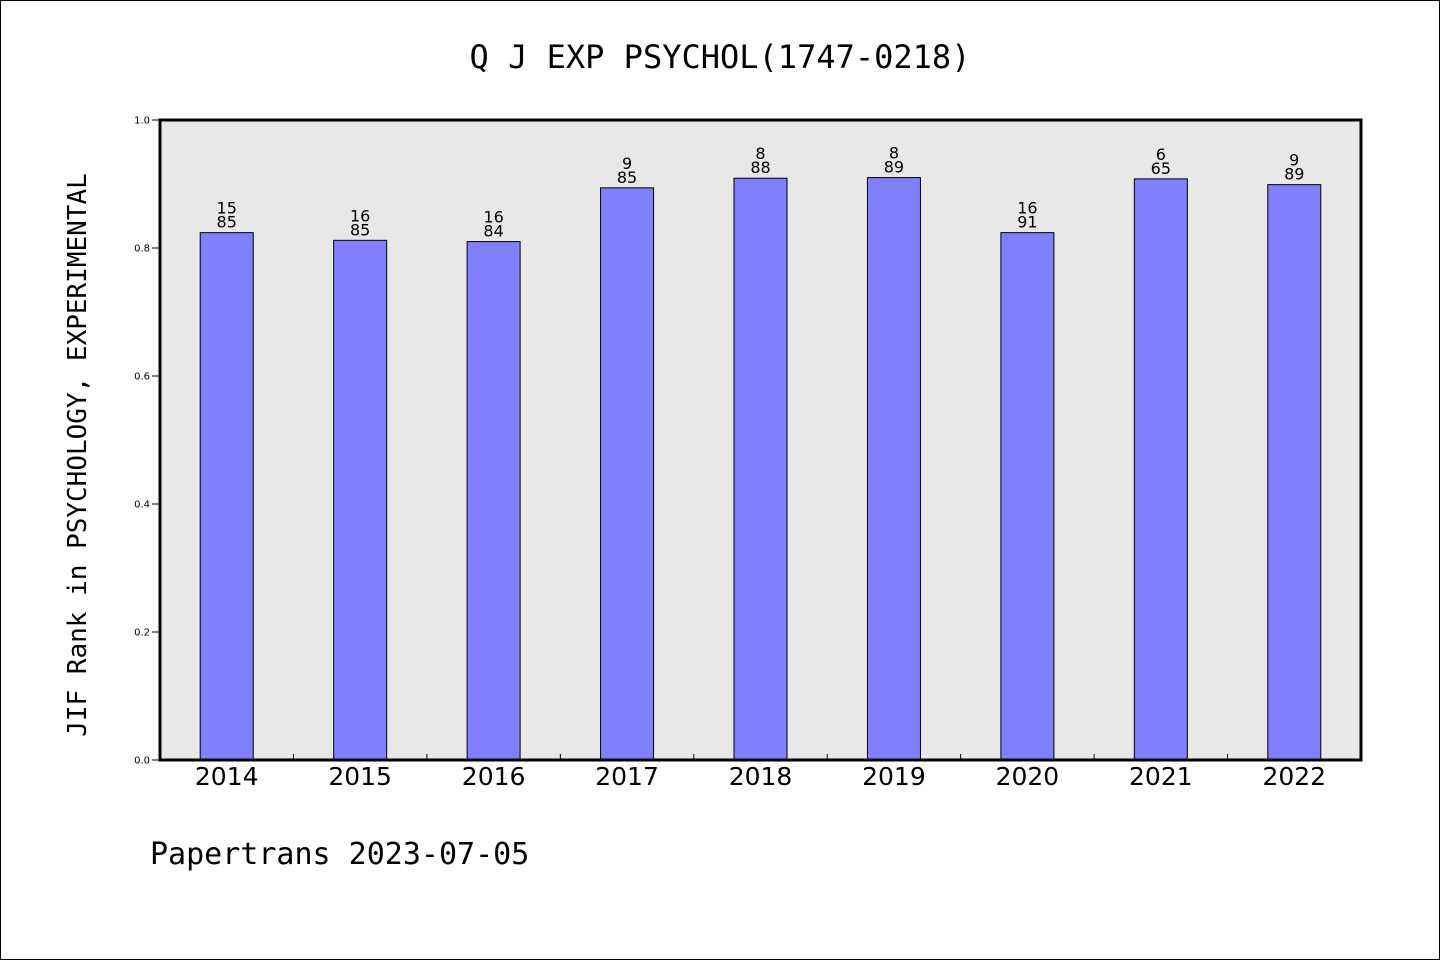 The width and height of the screenshot is (1440, 960). Describe the element at coordinates (1028, 776) in the screenshot. I see `x-tick-label: 2020` at that location.